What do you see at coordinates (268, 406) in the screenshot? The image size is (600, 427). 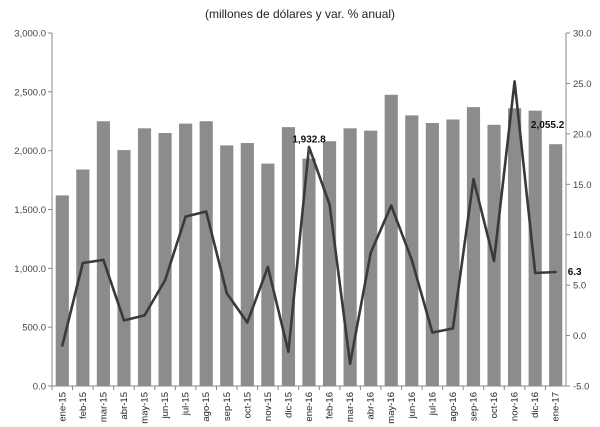 I see `x-tick-label: nov-15` at bounding box center [268, 406].